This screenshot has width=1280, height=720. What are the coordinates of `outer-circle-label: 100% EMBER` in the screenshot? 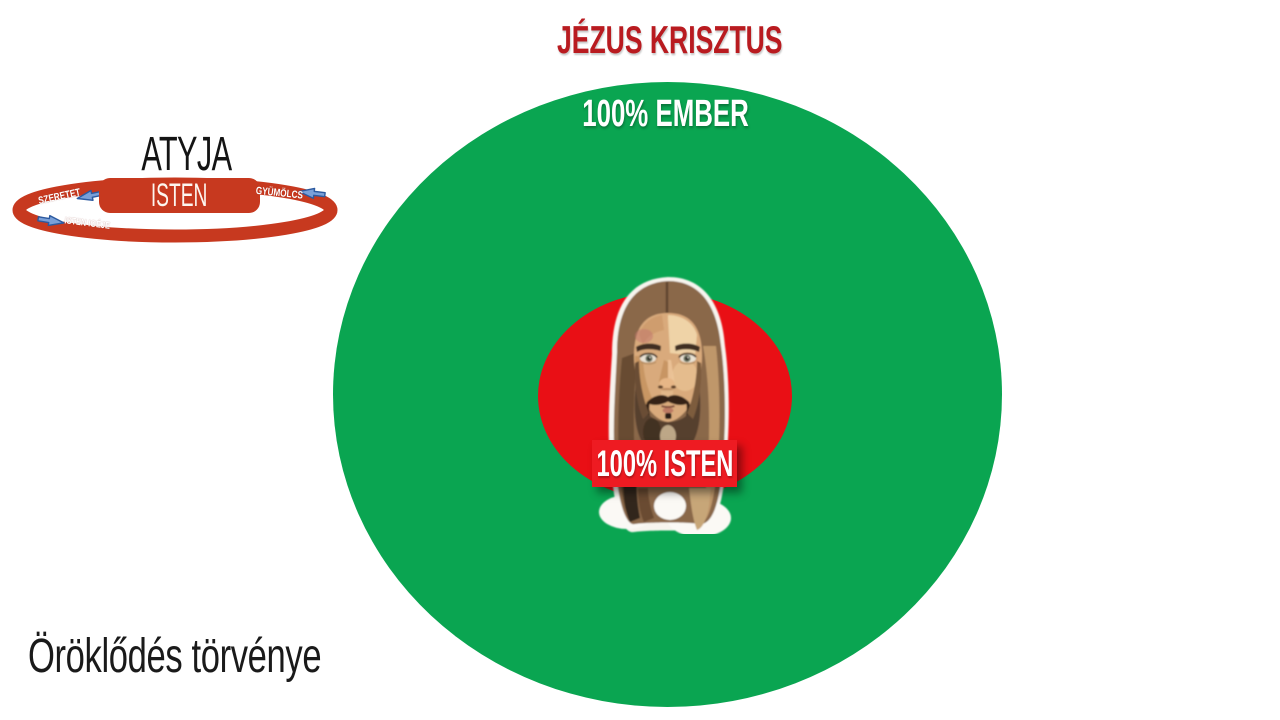 It's located at (665, 114).